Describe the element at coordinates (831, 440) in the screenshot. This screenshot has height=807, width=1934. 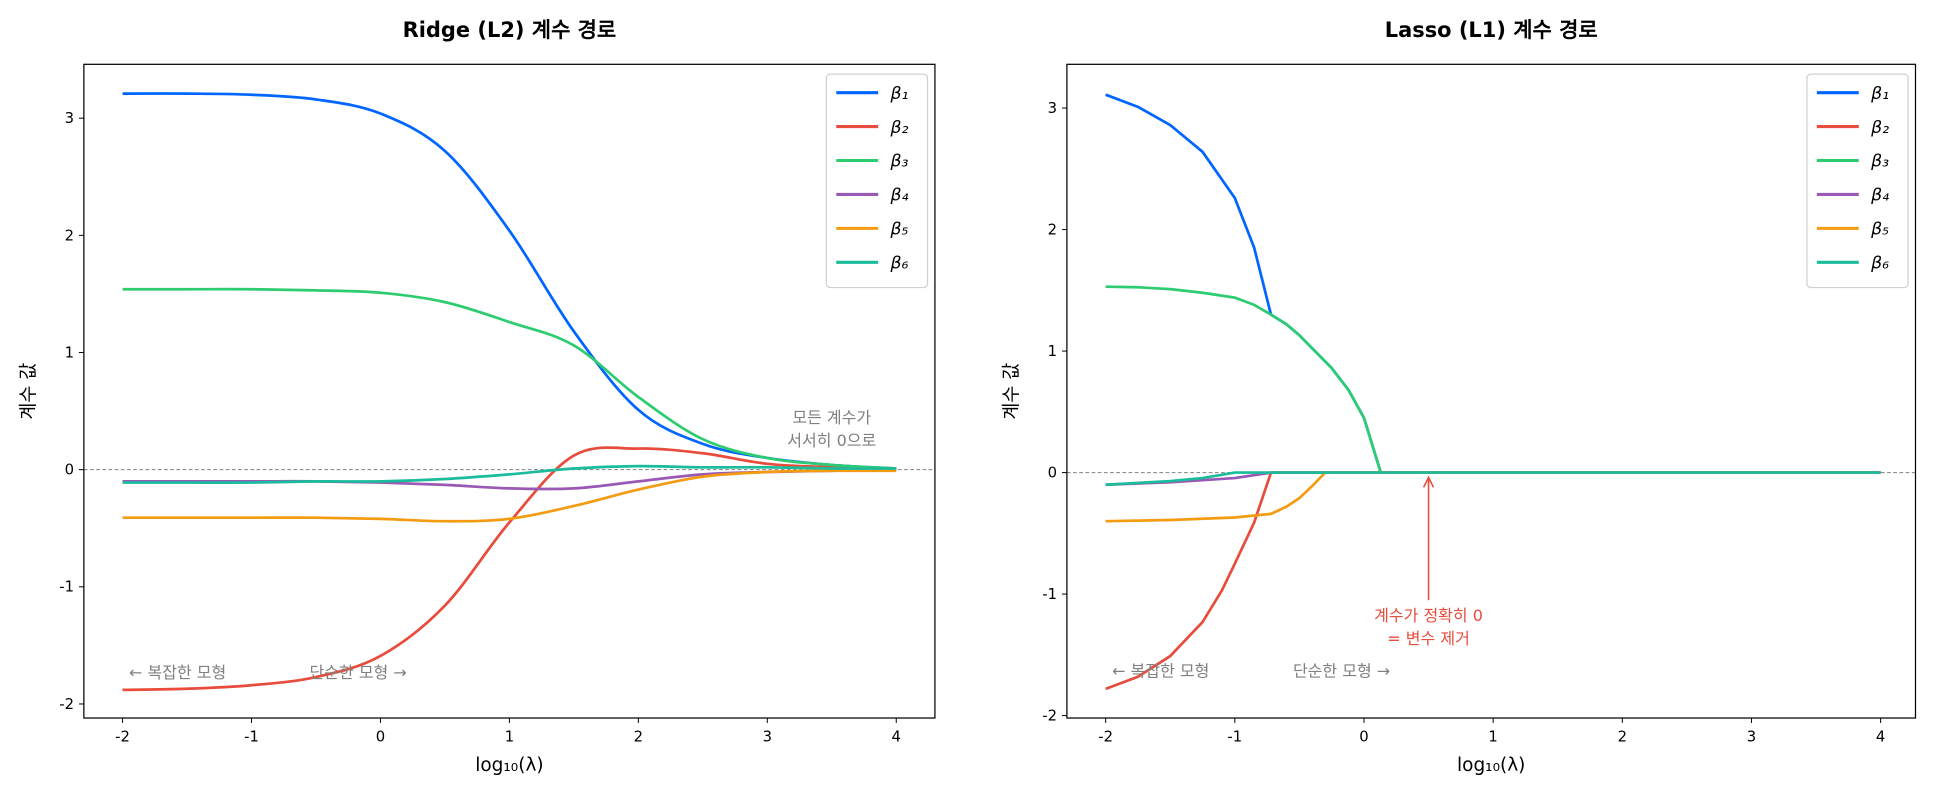
I see `annotation-text: 서서히 0으로` at that location.